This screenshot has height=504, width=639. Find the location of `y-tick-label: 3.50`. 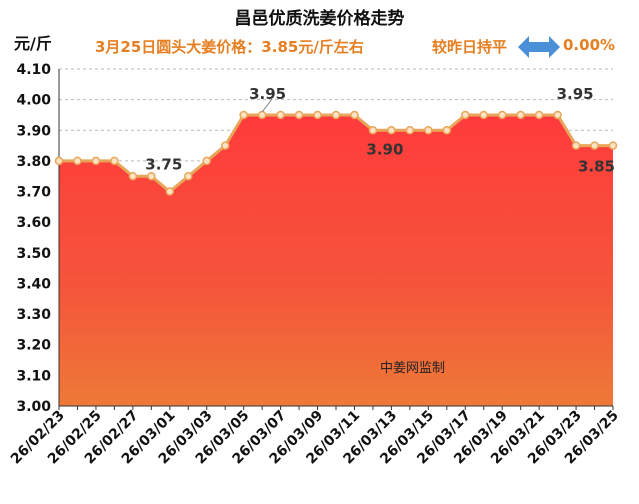

y-tick-label: 3.50 is located at coordinates (33, 254).